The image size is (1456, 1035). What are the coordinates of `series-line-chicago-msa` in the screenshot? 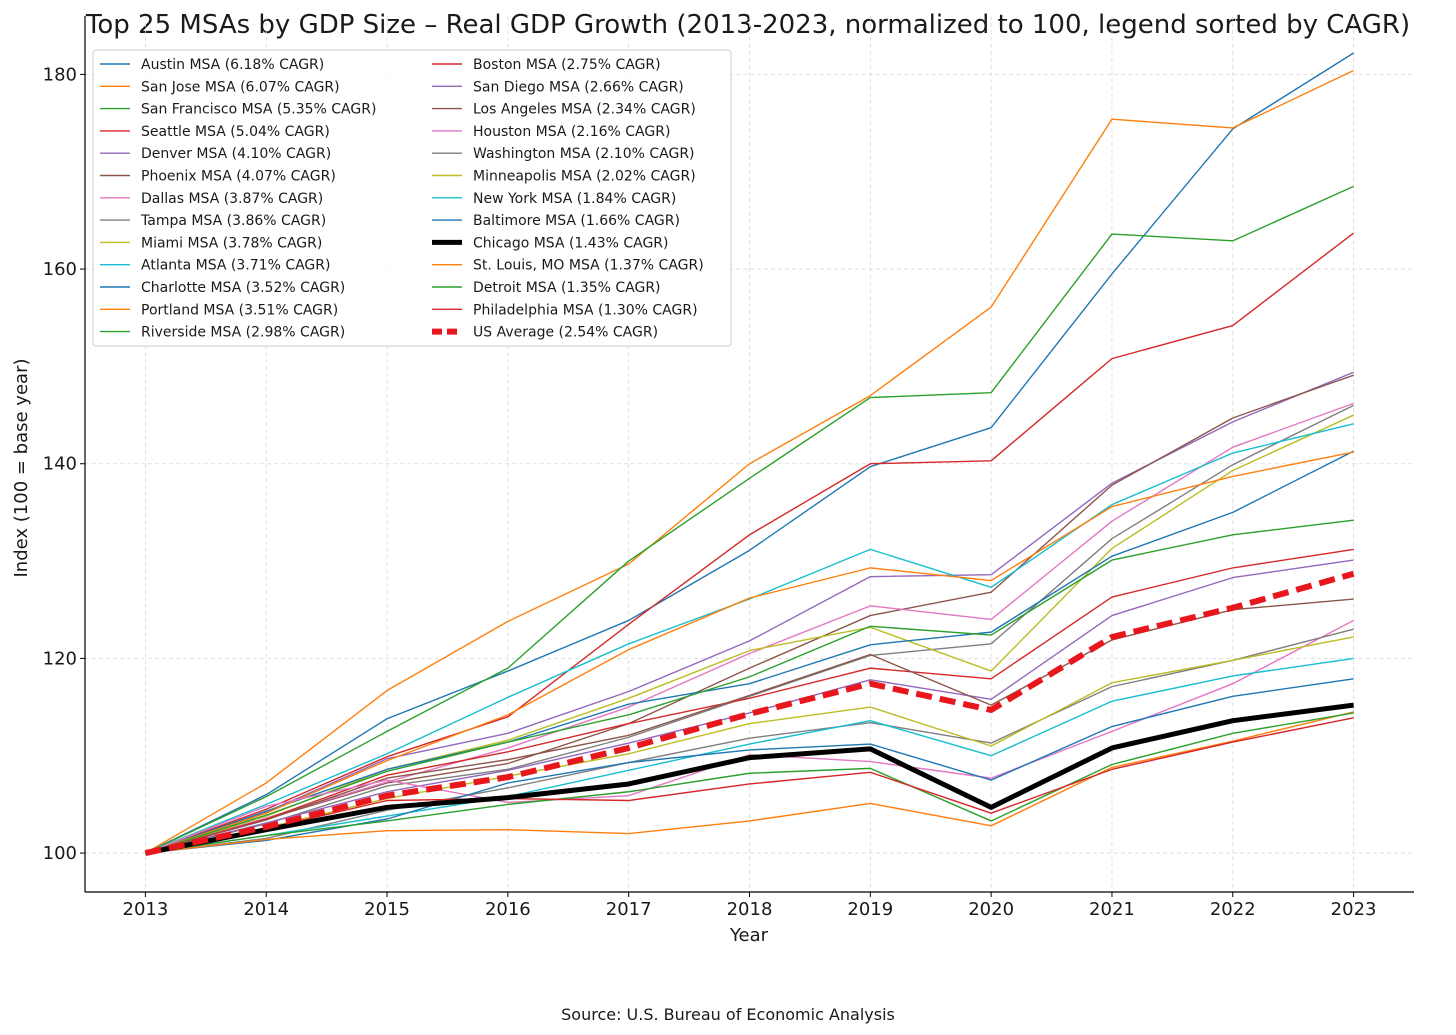 It's located at (749, 779).